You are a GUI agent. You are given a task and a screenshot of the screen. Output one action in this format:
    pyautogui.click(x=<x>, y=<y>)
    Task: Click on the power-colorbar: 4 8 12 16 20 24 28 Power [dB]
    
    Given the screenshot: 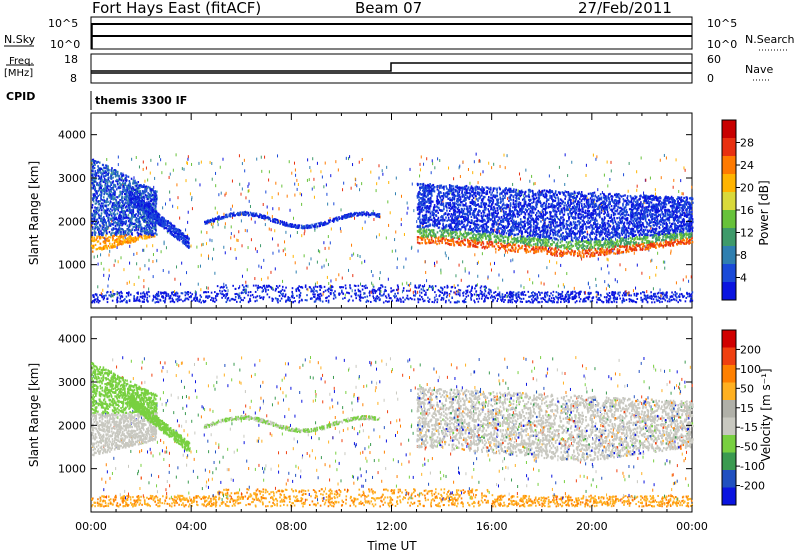 What is the action you would take?
    pyautogui.click(x=746, y=210)
    